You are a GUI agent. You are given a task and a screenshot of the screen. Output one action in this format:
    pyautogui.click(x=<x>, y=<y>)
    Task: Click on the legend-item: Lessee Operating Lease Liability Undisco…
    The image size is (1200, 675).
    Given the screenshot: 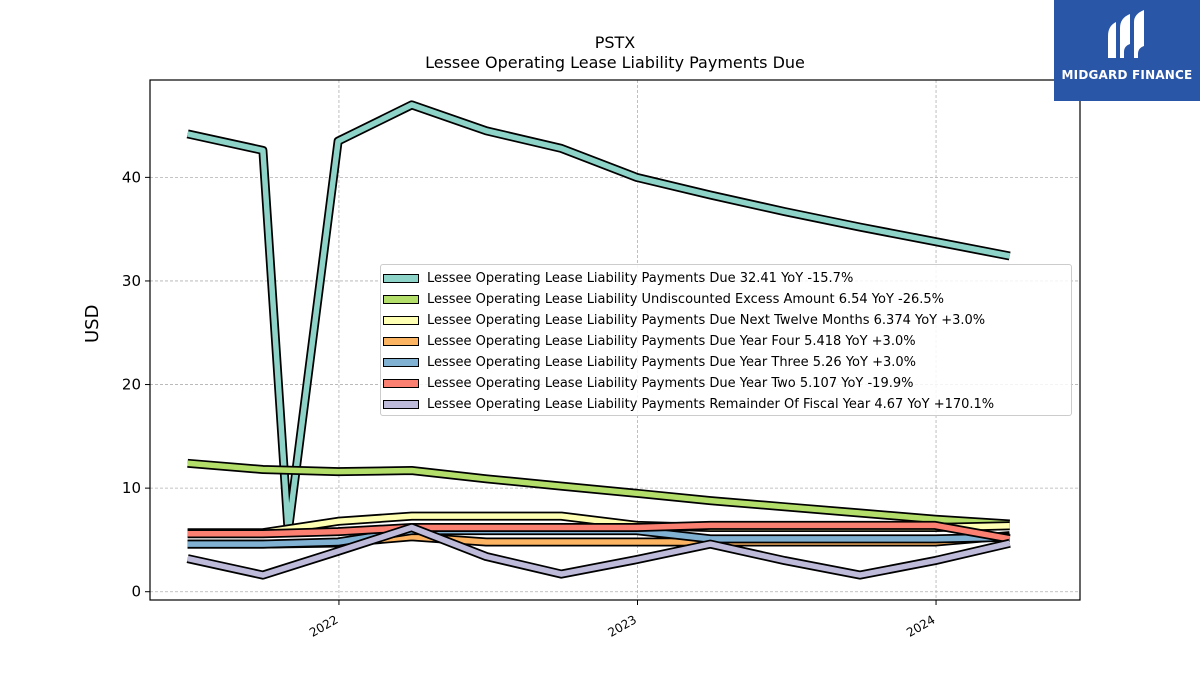 What is the action you would take?
    pyautogui.click(x=726, y=299)
    